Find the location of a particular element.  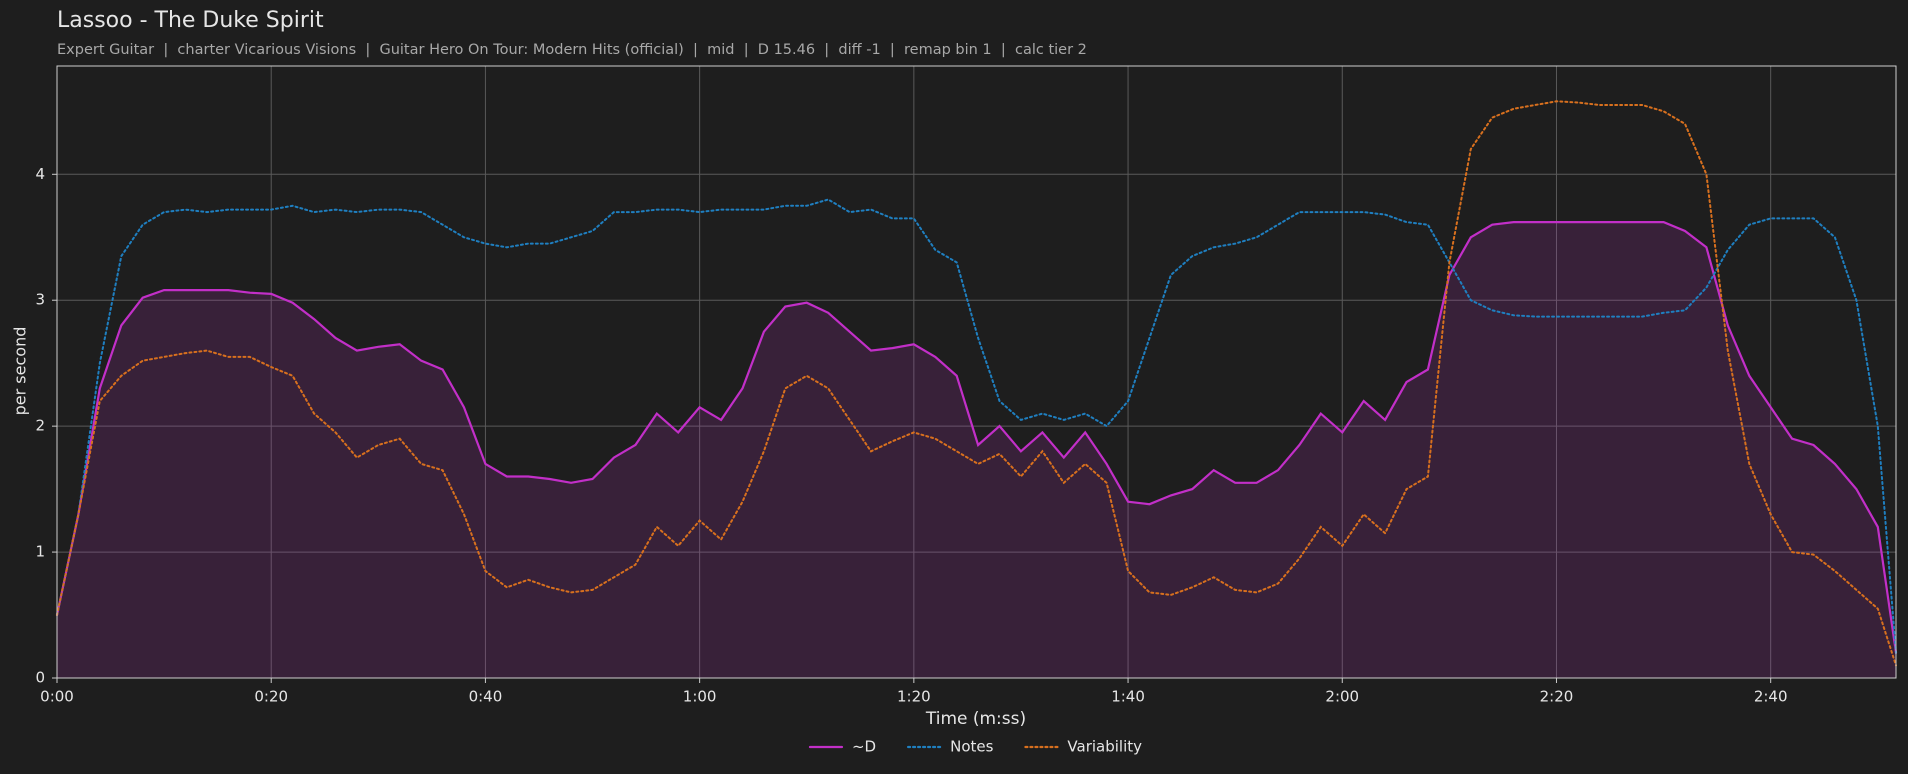

legend-label: Notes is located at coordinates (972, 747).